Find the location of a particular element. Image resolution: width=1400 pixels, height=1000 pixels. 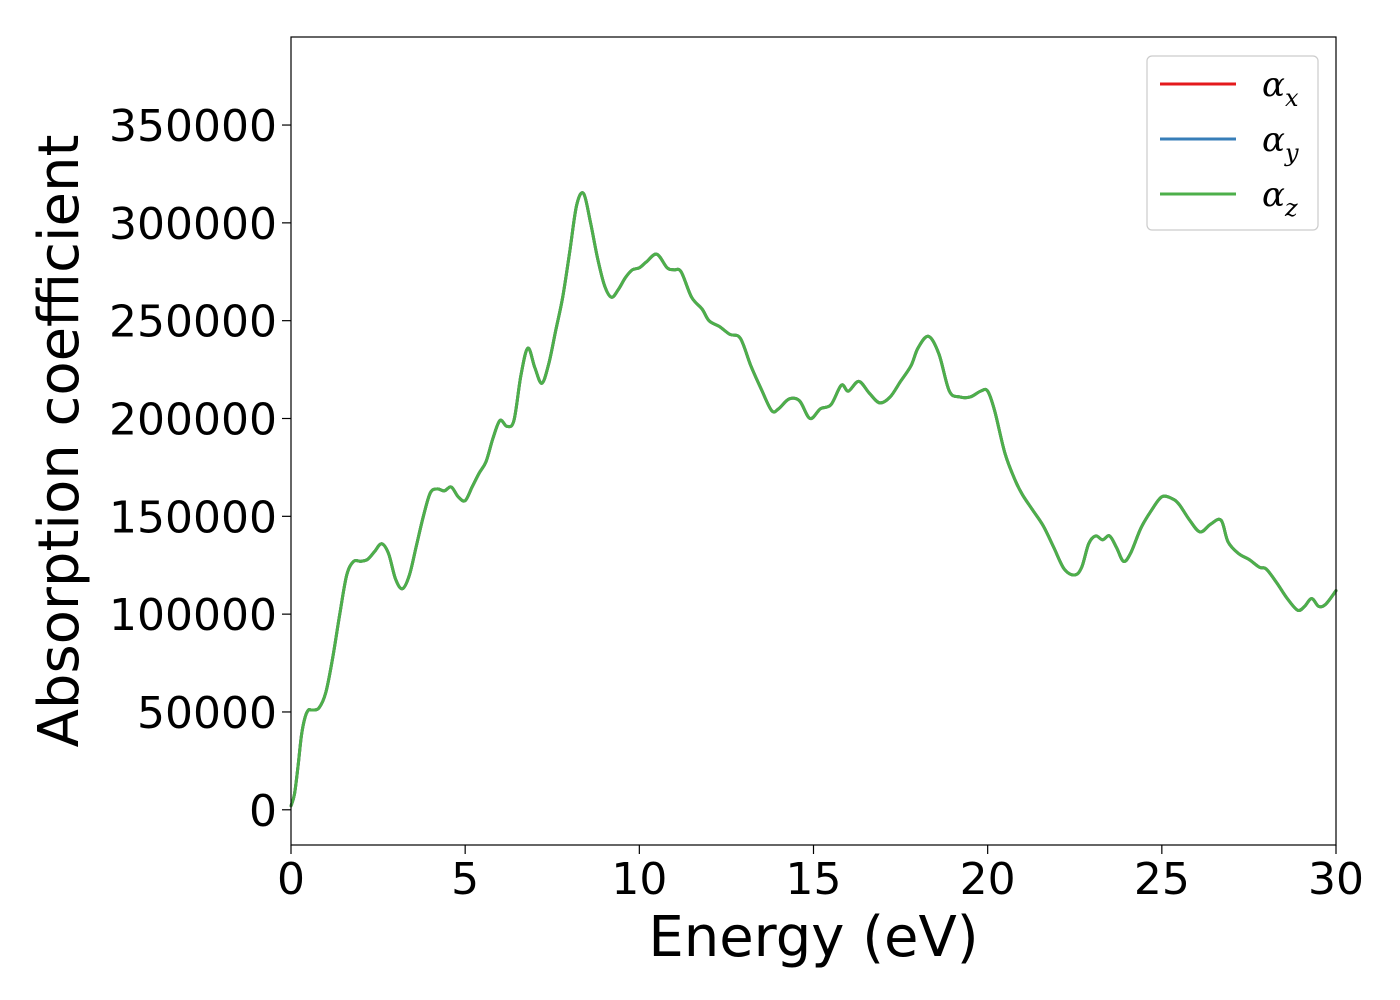

y-tick-label: 150000 is located at coordinates (193, 517).